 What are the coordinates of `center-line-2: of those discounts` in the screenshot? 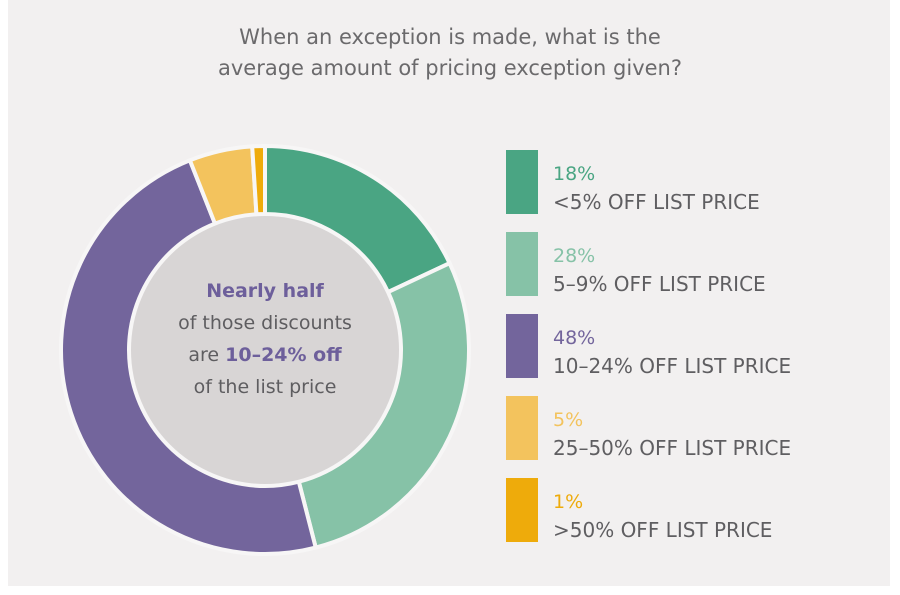 It's located at (265, 323).